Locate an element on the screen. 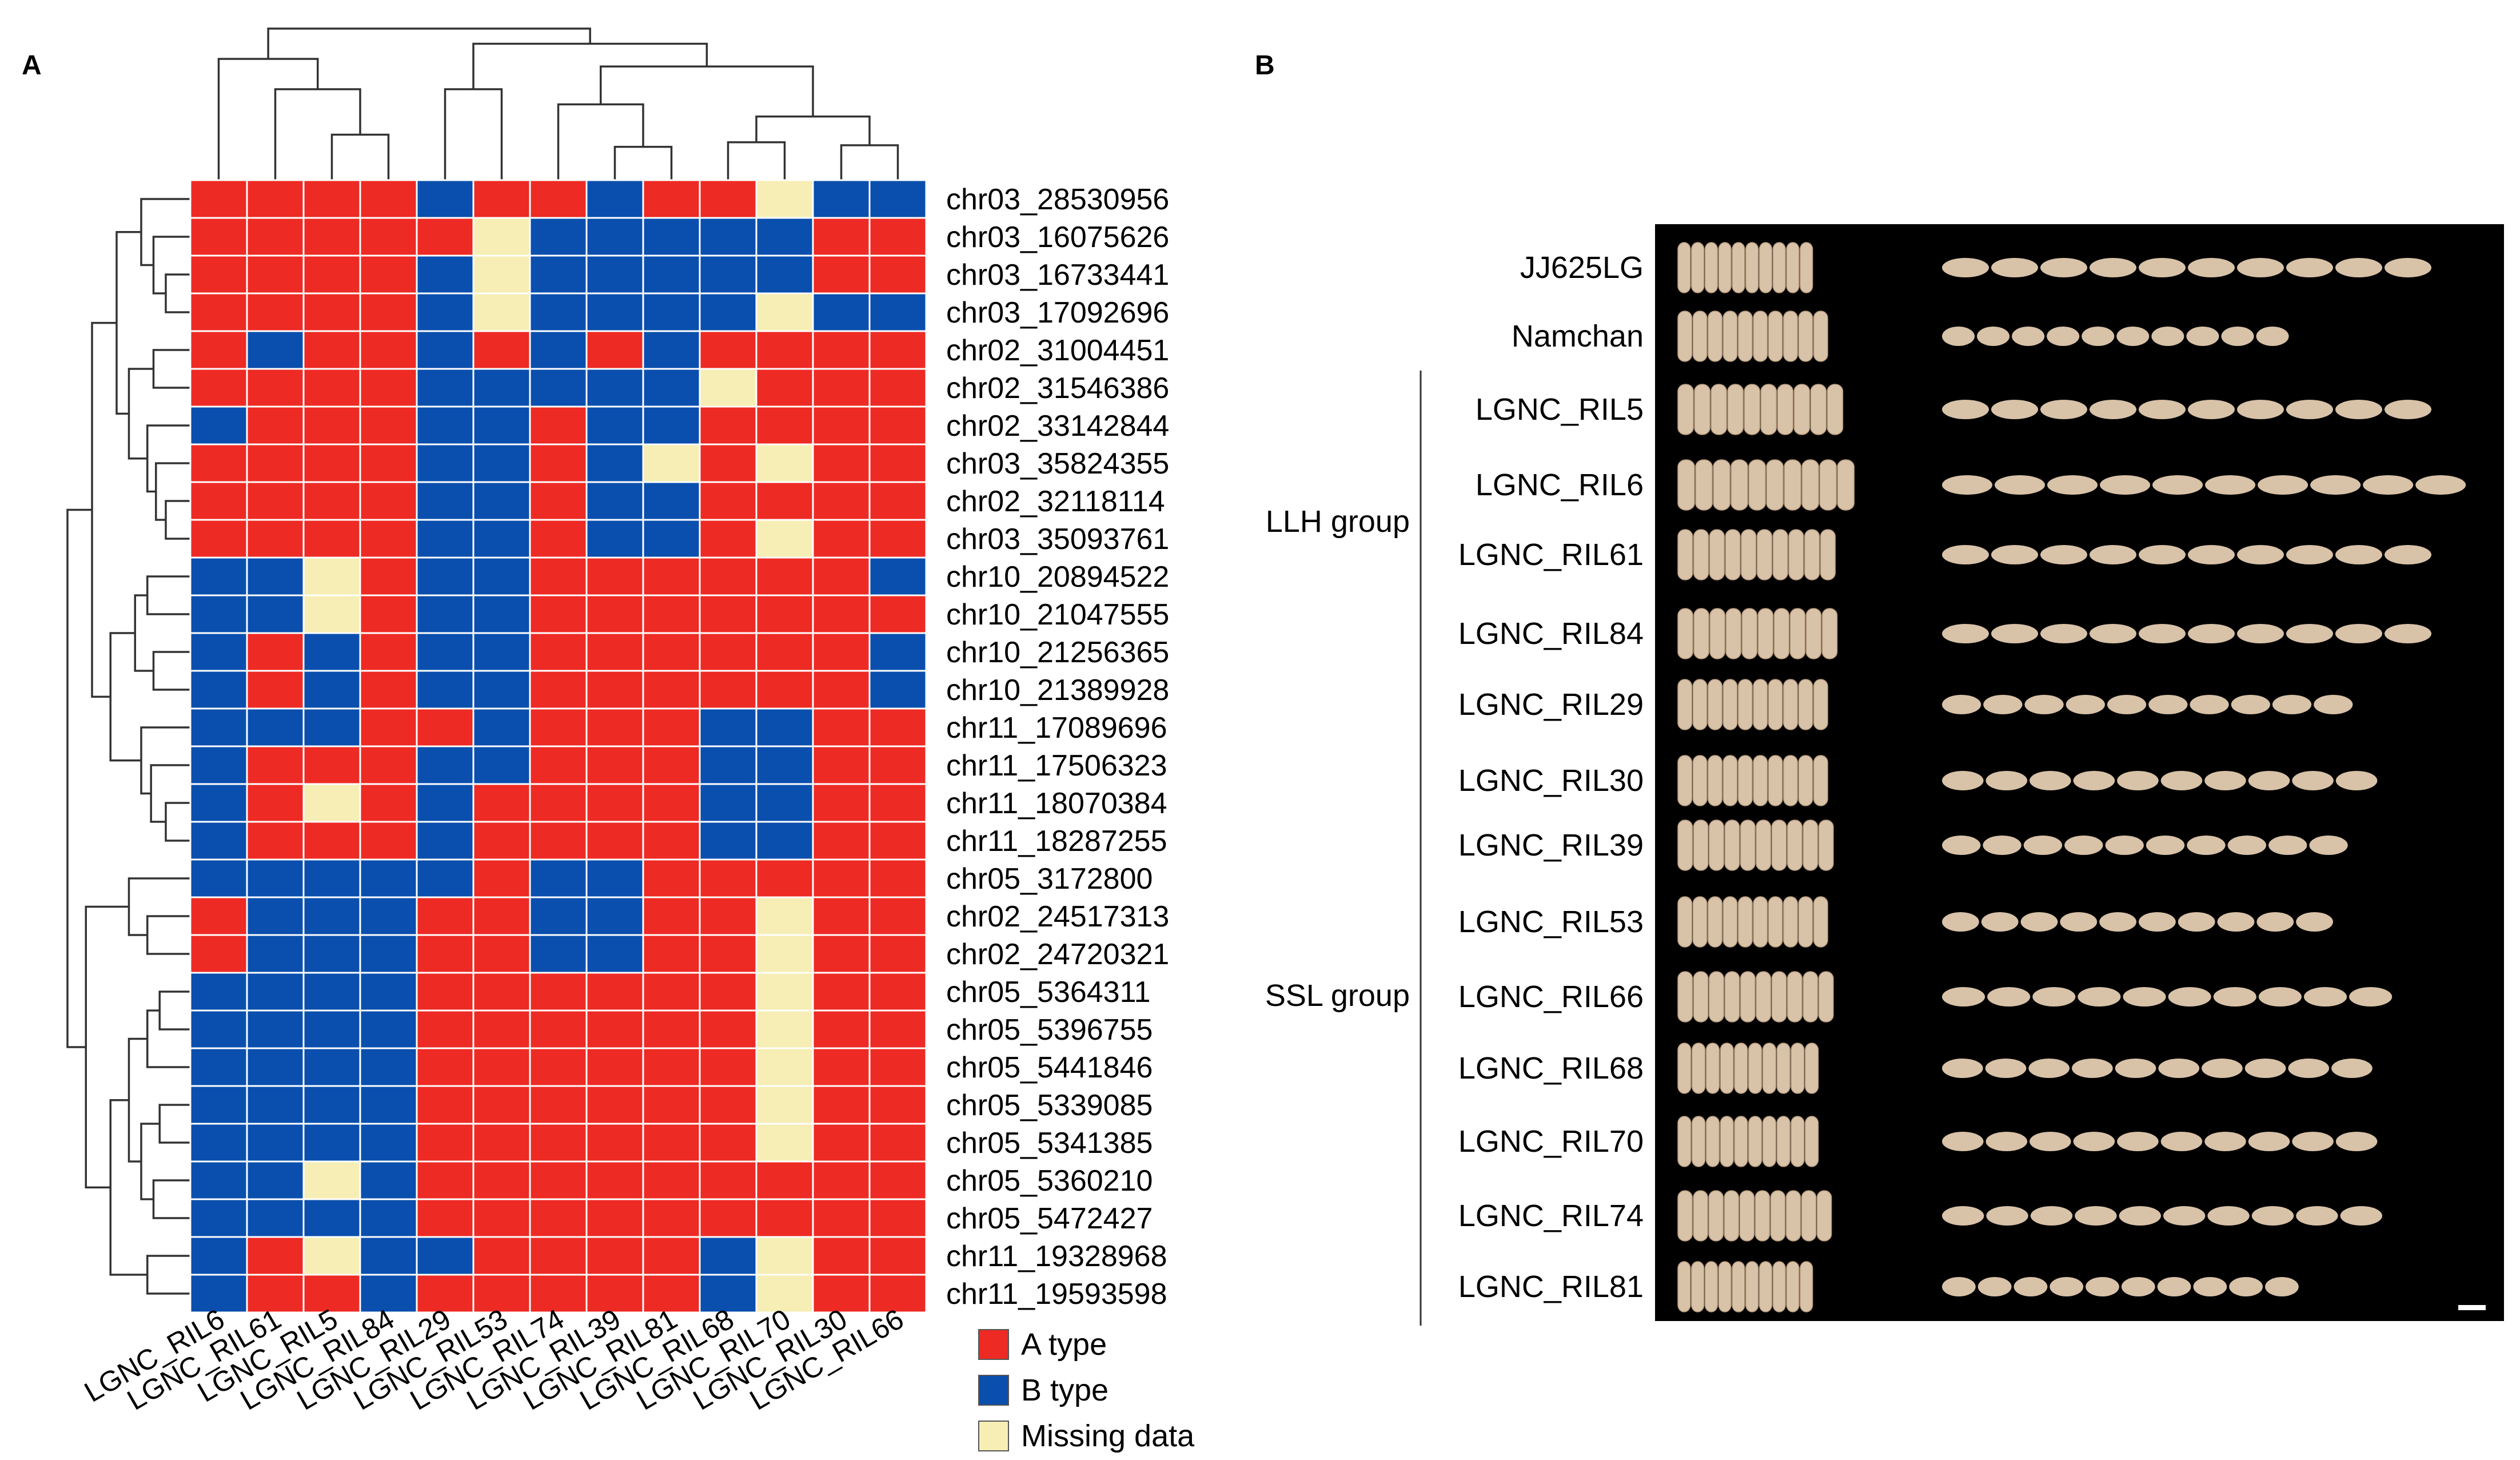 This screenshot has width=2520, height=1460. marker-label: chr10_20894522 is located at coordinates (1057, 577).